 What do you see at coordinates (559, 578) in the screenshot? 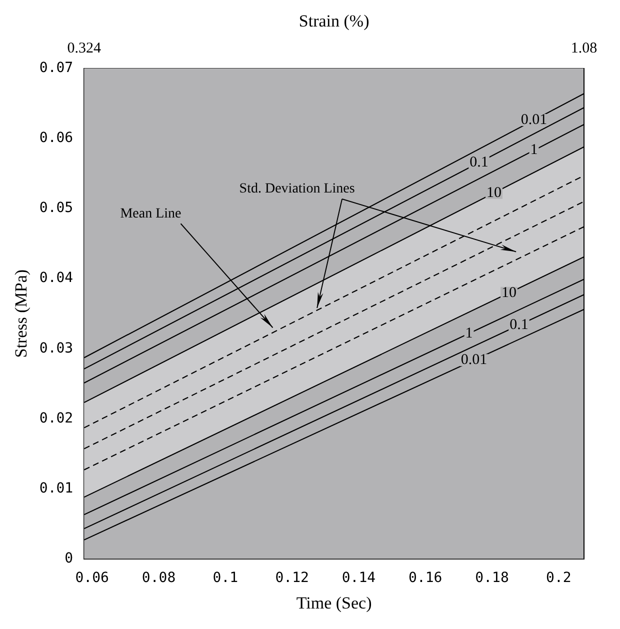
I see `x-tick-label: 0.2` at bounding box center [559, 578].